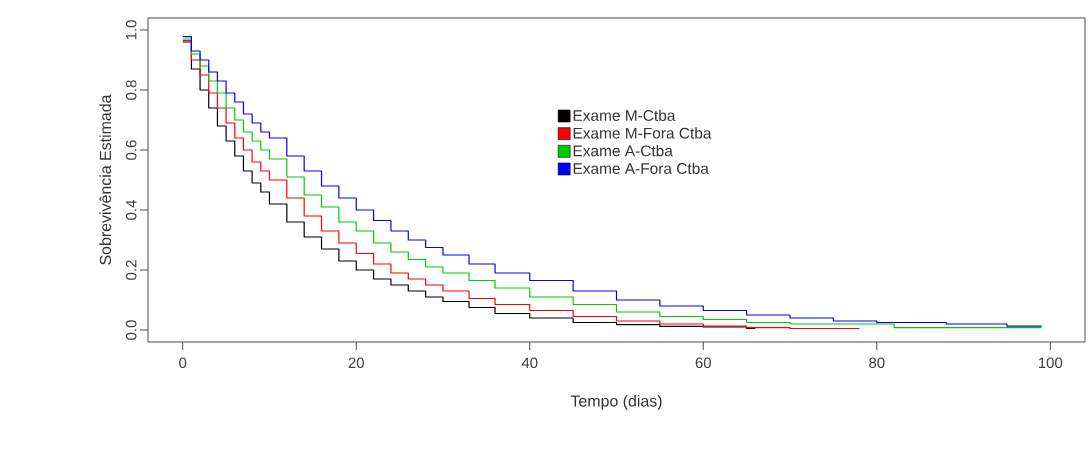 The image size is (1089, 466). What do you see at coordinates (623, 150) in the screenshot?
I see `legend-label: Exame A-Ctba` at bounding box center [623, 150].